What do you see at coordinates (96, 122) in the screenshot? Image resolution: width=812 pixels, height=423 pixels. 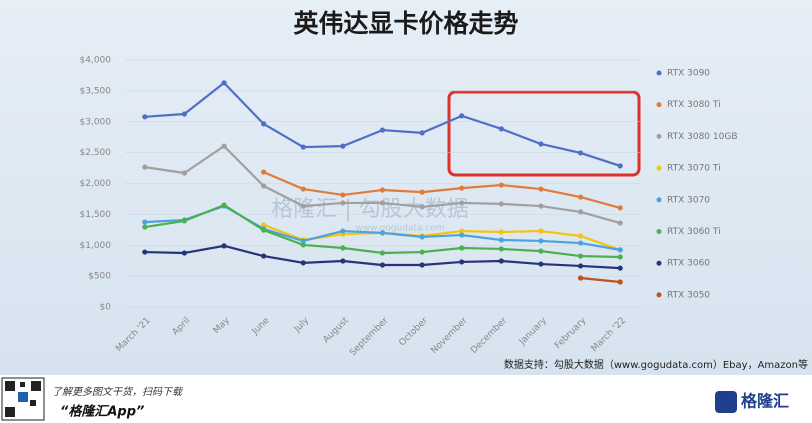 I see `y-tick-label: $3,000` at bounding box center [96, 122].